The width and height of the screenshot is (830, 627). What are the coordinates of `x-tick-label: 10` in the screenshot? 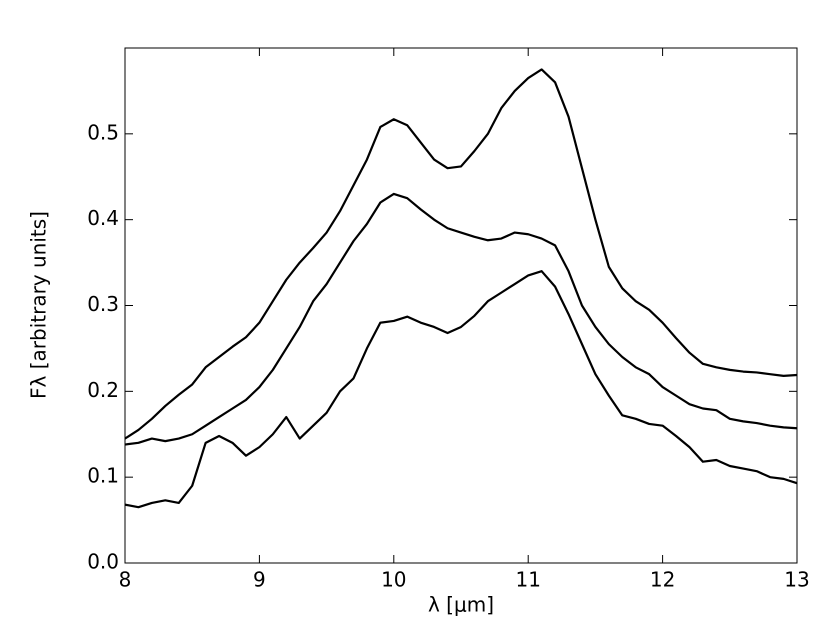 It's located at (393, 580).